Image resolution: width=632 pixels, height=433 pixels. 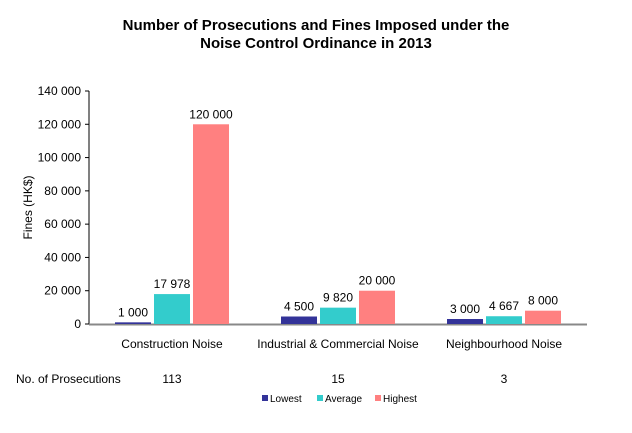 What do you see at coordinates (60, 124) in the screenshot?
I see `y-tick-label: 120 000` at bounding box center [60, 124].